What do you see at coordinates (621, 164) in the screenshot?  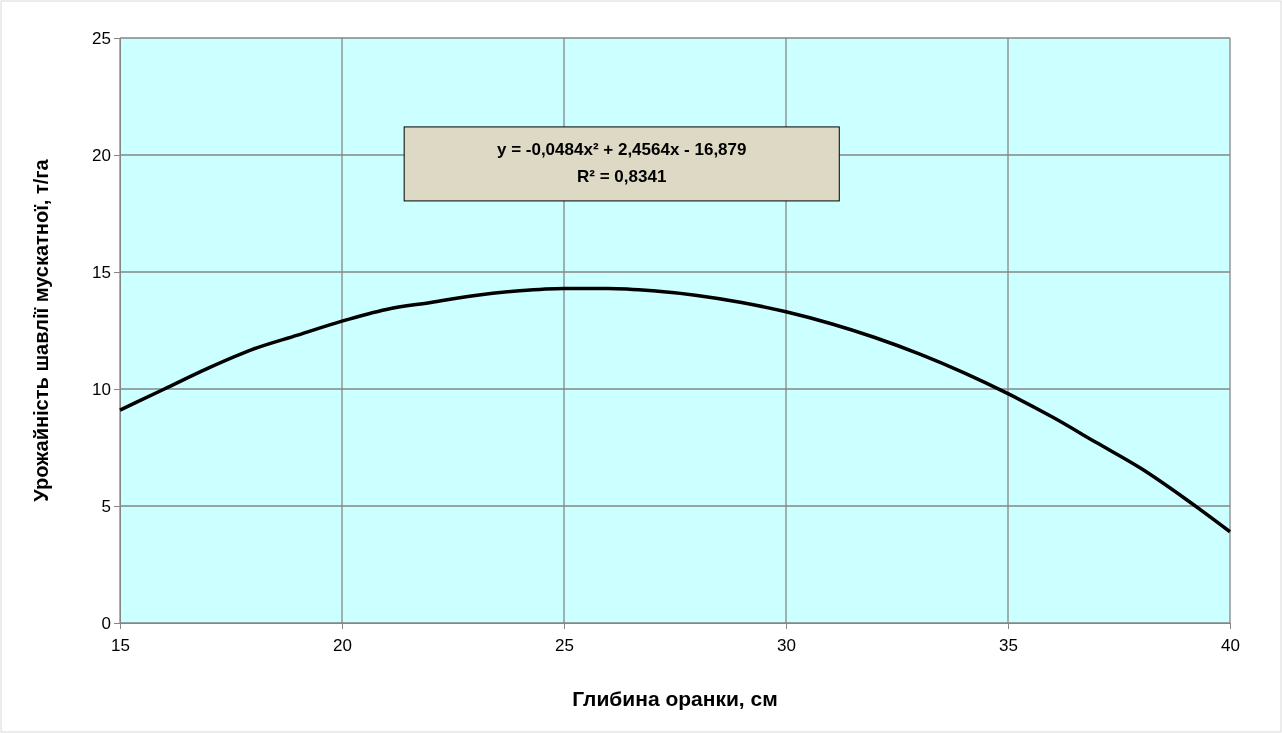 I see `text-box: y = -0,0484x² + 2,4564x - 16,879 R² = 0,8341` at bounding box center [621, 164].